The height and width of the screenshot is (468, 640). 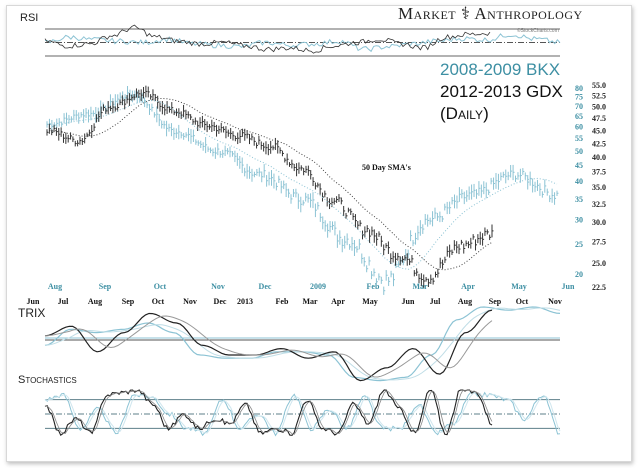 What do you see at coordinates (579, 219) in the screenshot?
I see `bkx-tick-label: 30` at bounding box center [579, 219].